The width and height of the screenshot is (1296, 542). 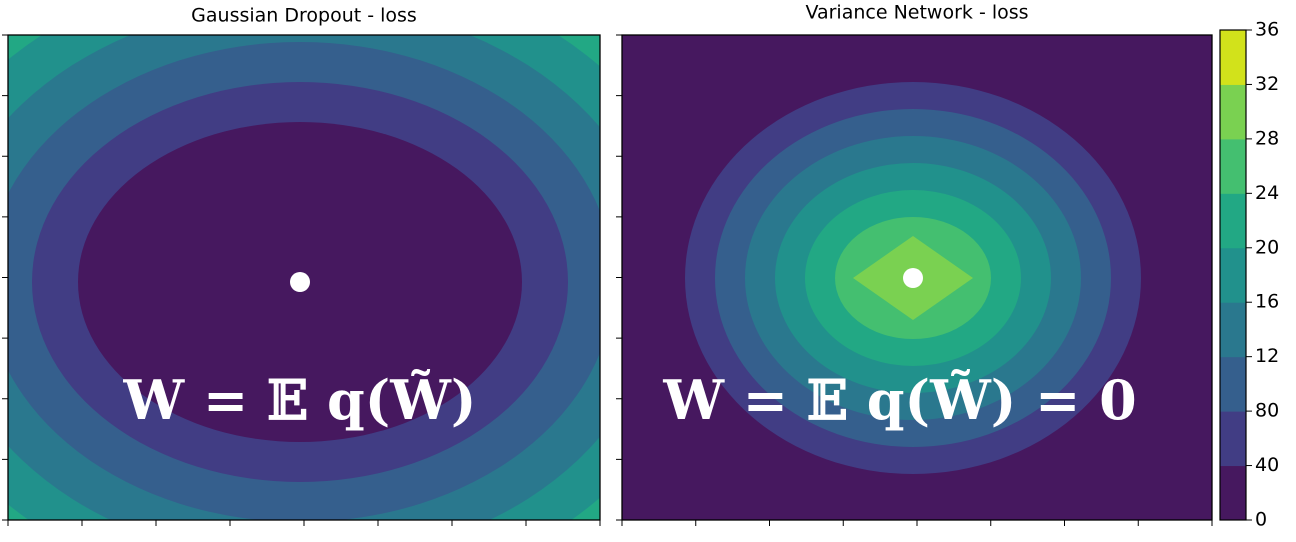 I want to click on colorbar-tick-label: 28, so click(x=1267, y=138).